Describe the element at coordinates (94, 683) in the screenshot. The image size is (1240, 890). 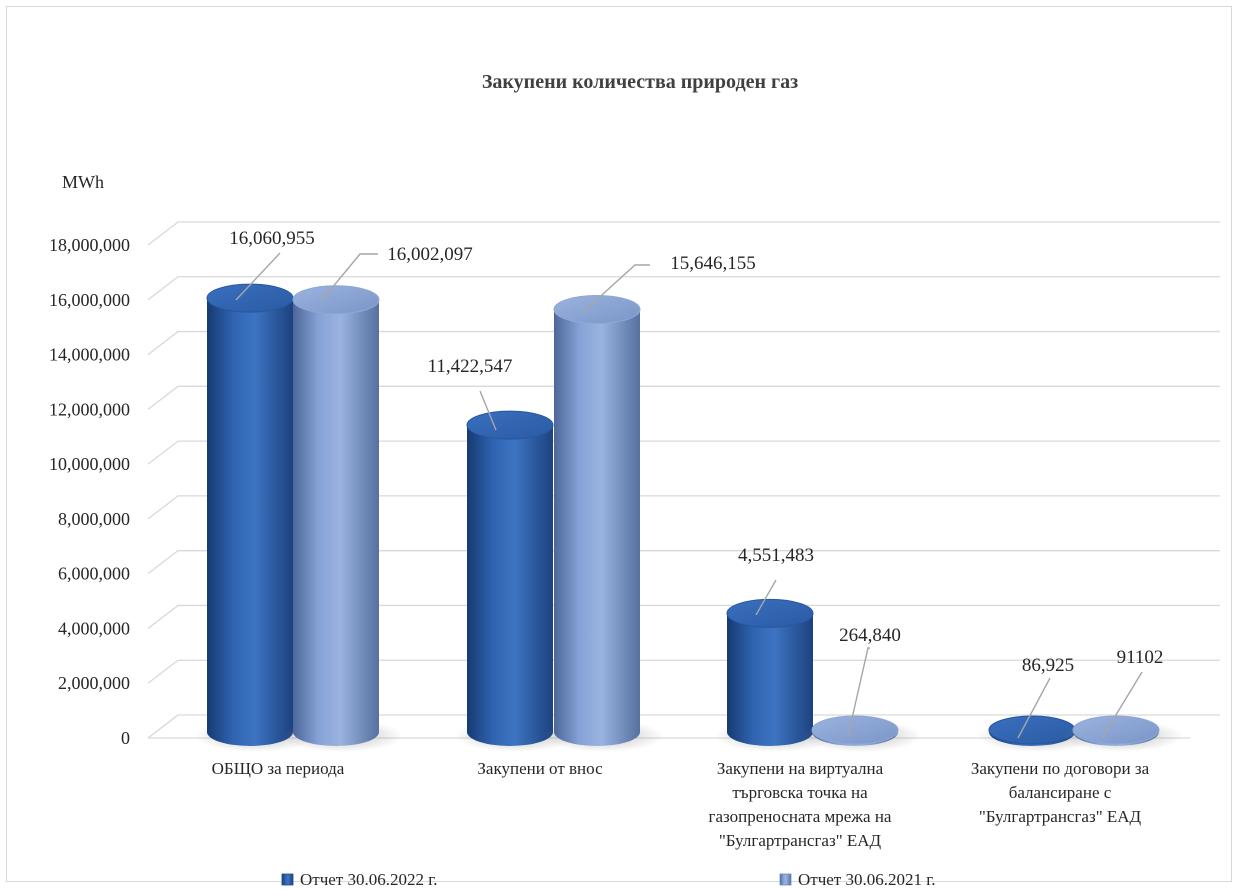
I see `y-tick-label: 2,000,000` at that location.